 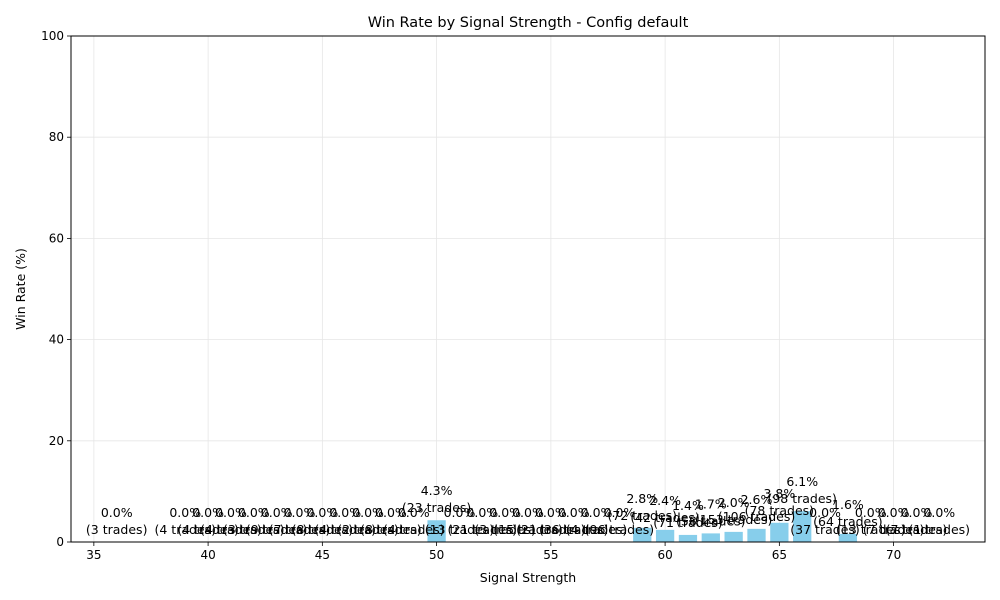 I want to click on bar-series, so click(x=642, y=526).